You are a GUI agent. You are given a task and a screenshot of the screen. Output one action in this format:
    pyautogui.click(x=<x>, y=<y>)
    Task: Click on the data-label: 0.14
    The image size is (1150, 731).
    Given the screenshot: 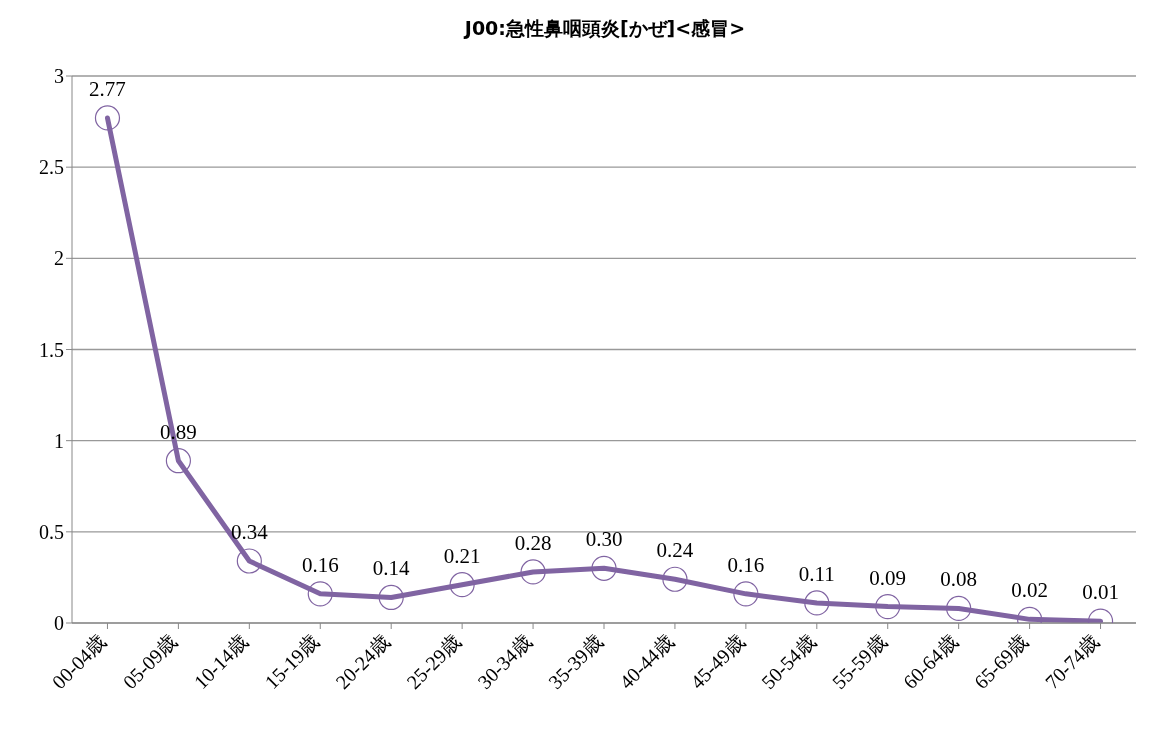 What is the action you would take?
    pyautogui.click(x=391, y=568)
    